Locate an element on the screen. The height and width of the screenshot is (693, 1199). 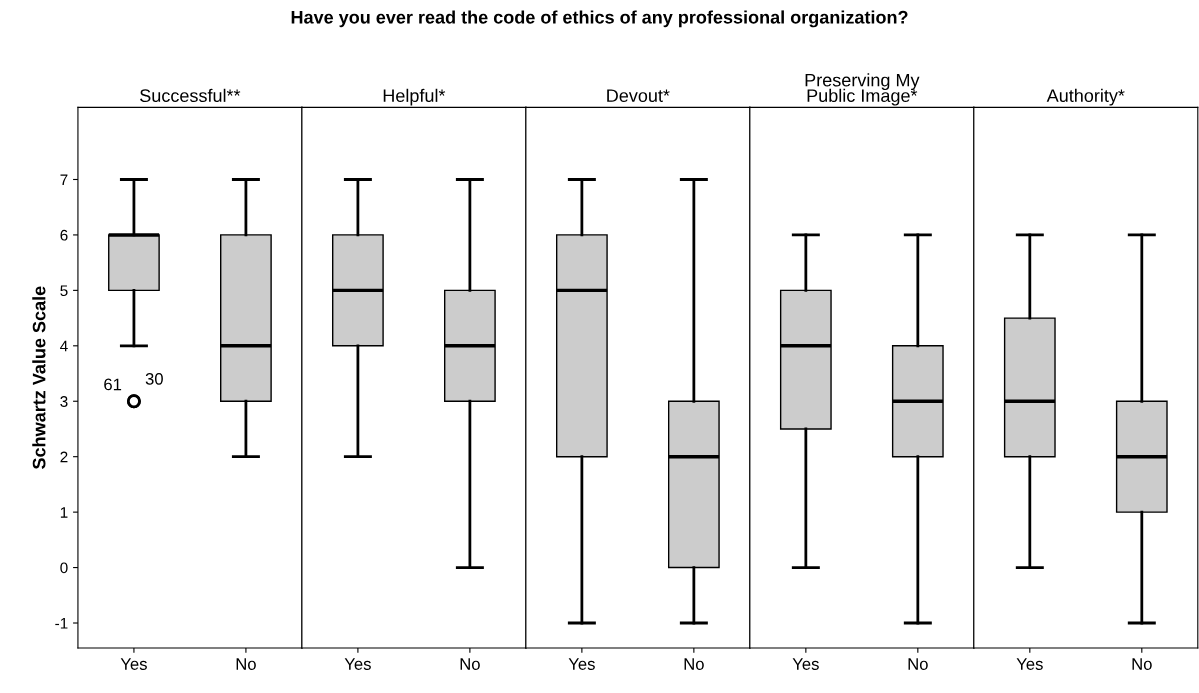
chart-title: Successful** is located at coordinates (190, 95).